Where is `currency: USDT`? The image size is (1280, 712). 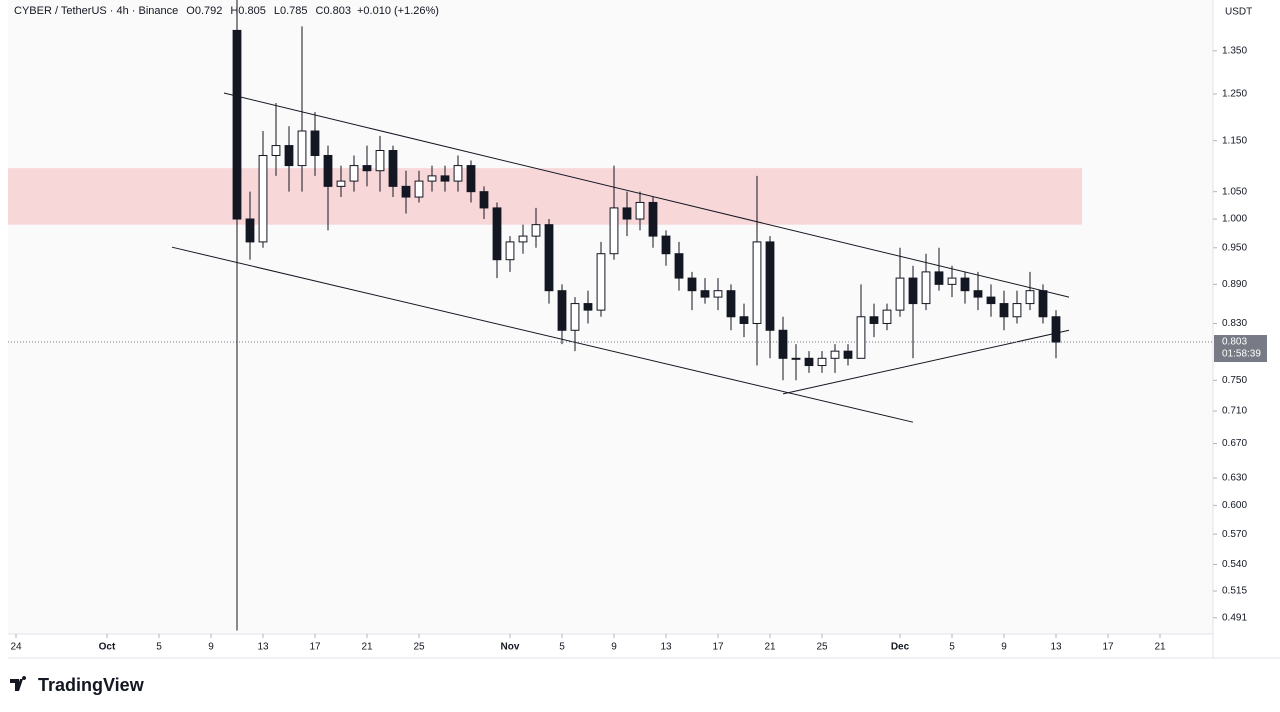 currency: USDT is located at coordinates (1238, 12).